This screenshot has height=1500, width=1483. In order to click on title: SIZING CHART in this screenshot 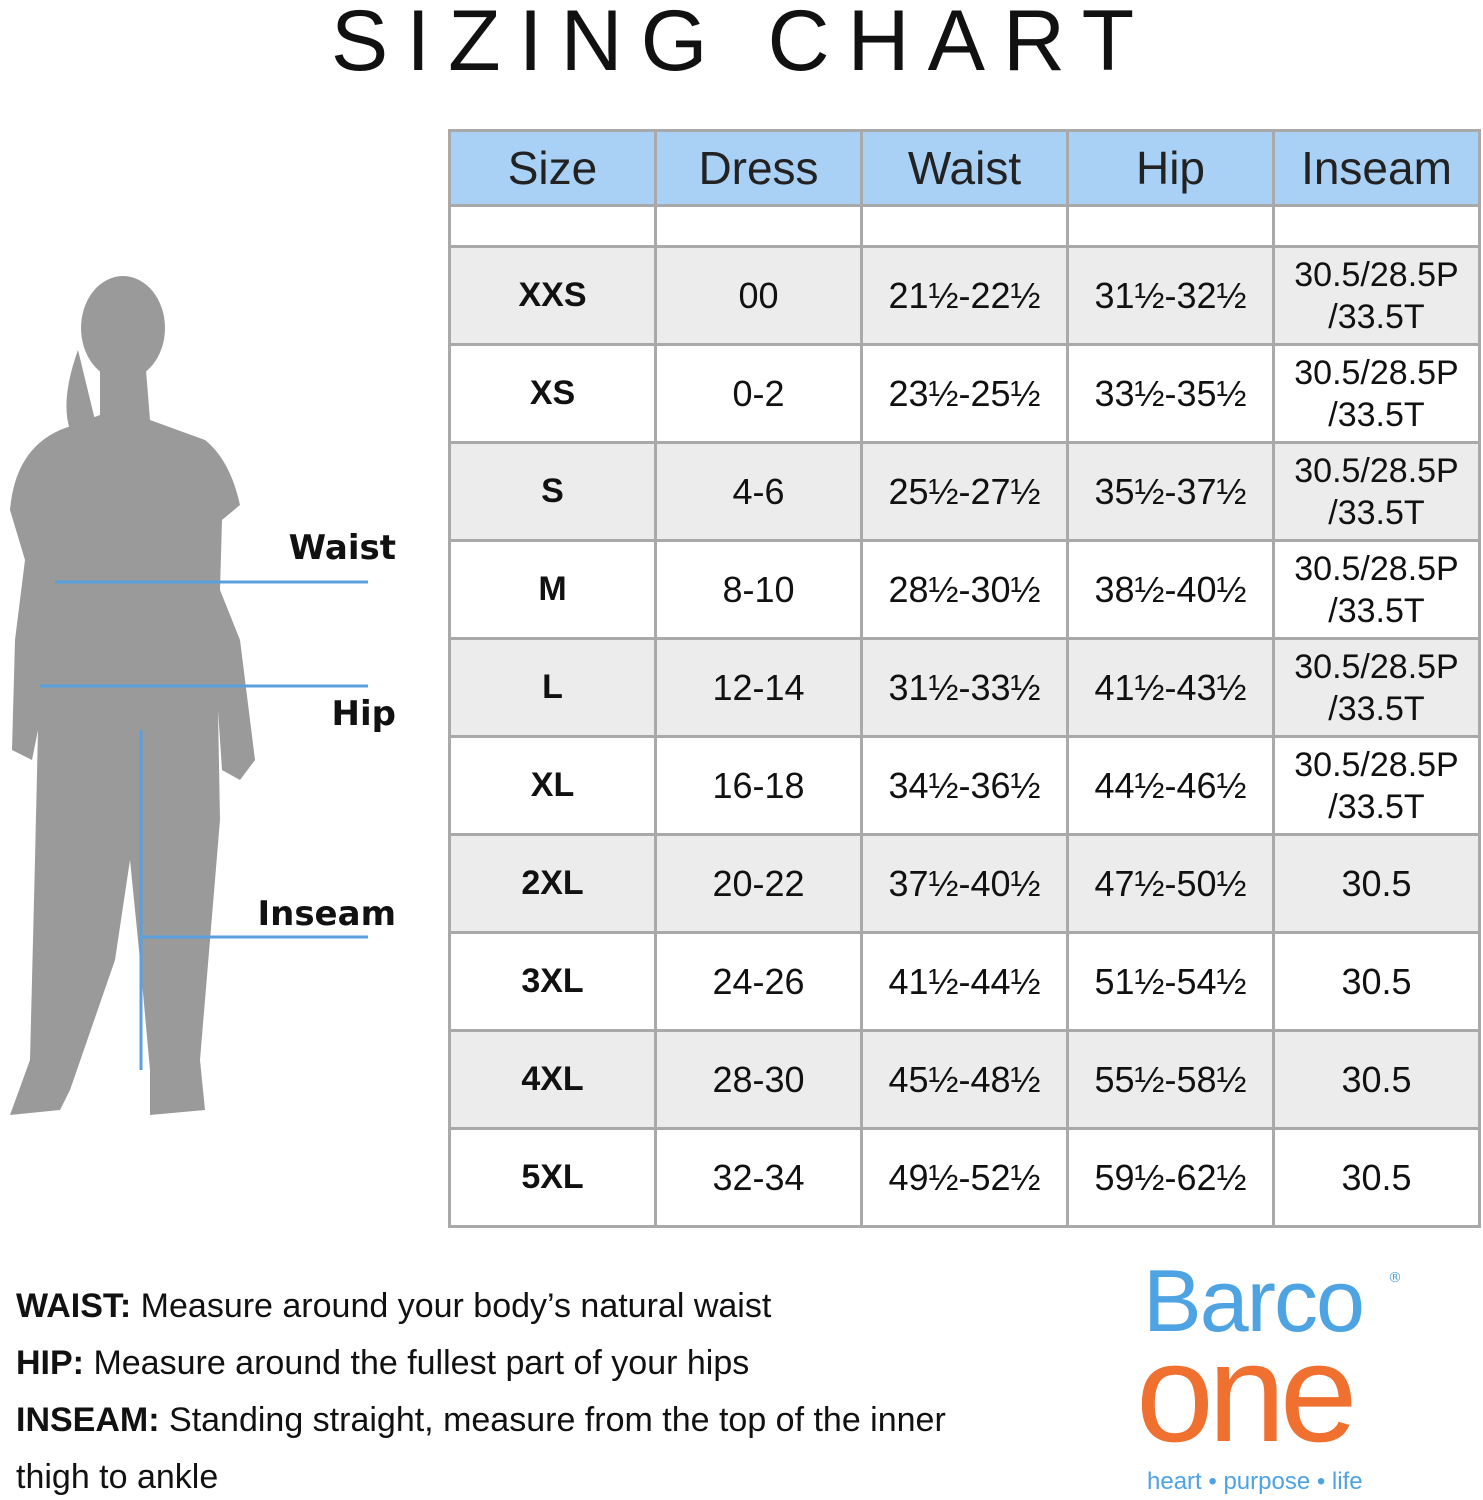, I will do `click(741, 44)`.